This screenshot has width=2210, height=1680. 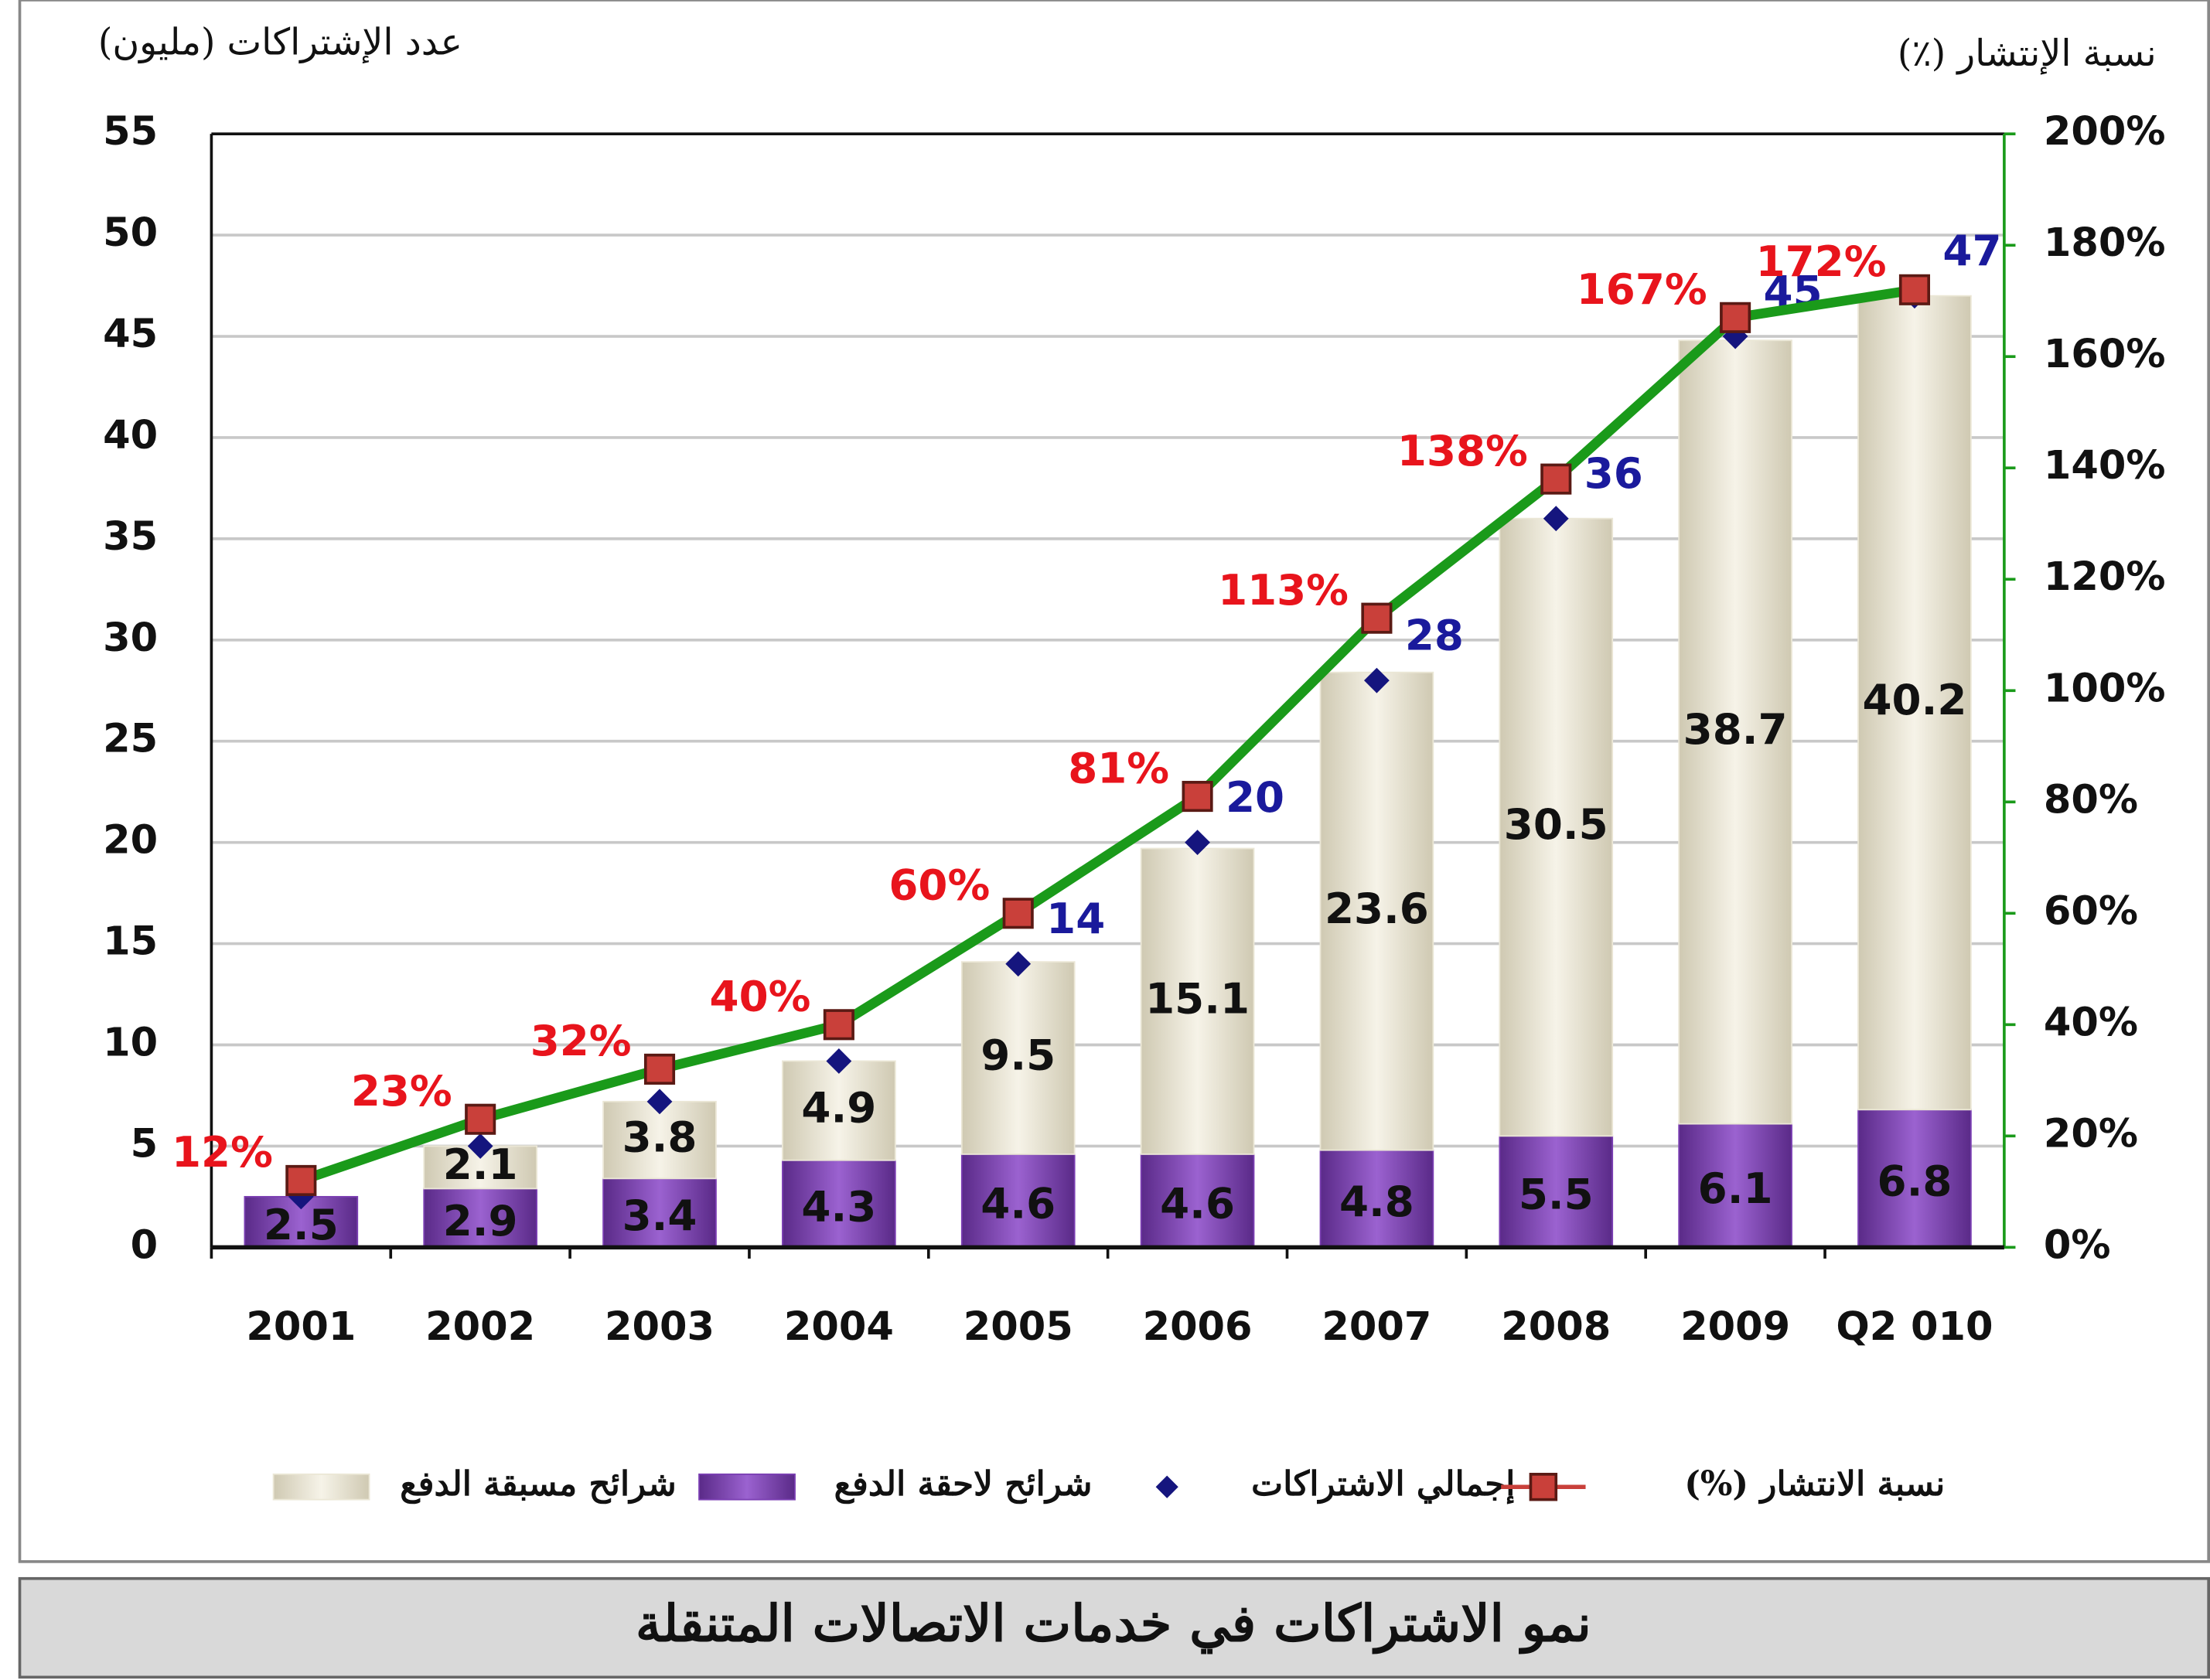 What do you see at coordinates (1614, 473) in the screenshot?
I see `total-value-label: 36` at bounding box center [1614, 473].